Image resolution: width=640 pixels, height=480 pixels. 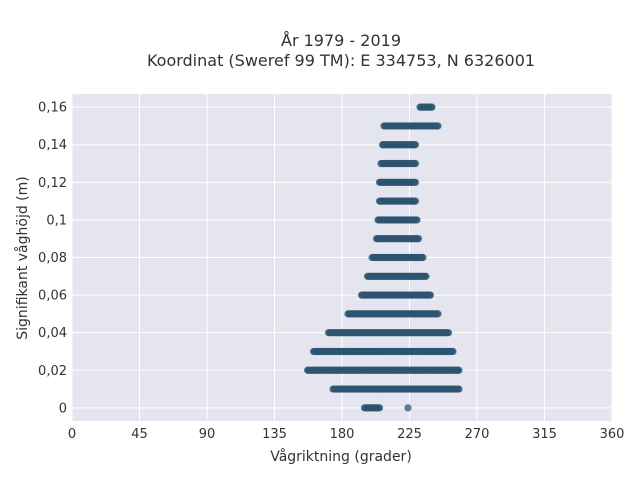 What do you see at coordinates (56, 220) in the screenshot?
I see `y-tick-label: 0,1` at bounding box center [56, 220].